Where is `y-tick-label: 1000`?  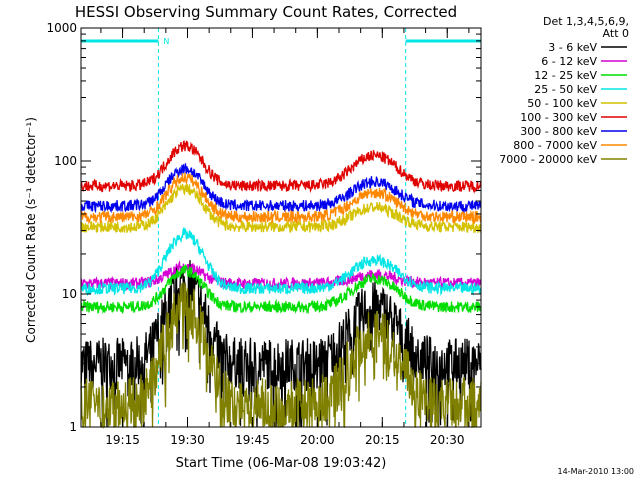 y-tick-label: 1000 is located at coordinates (61, 28).